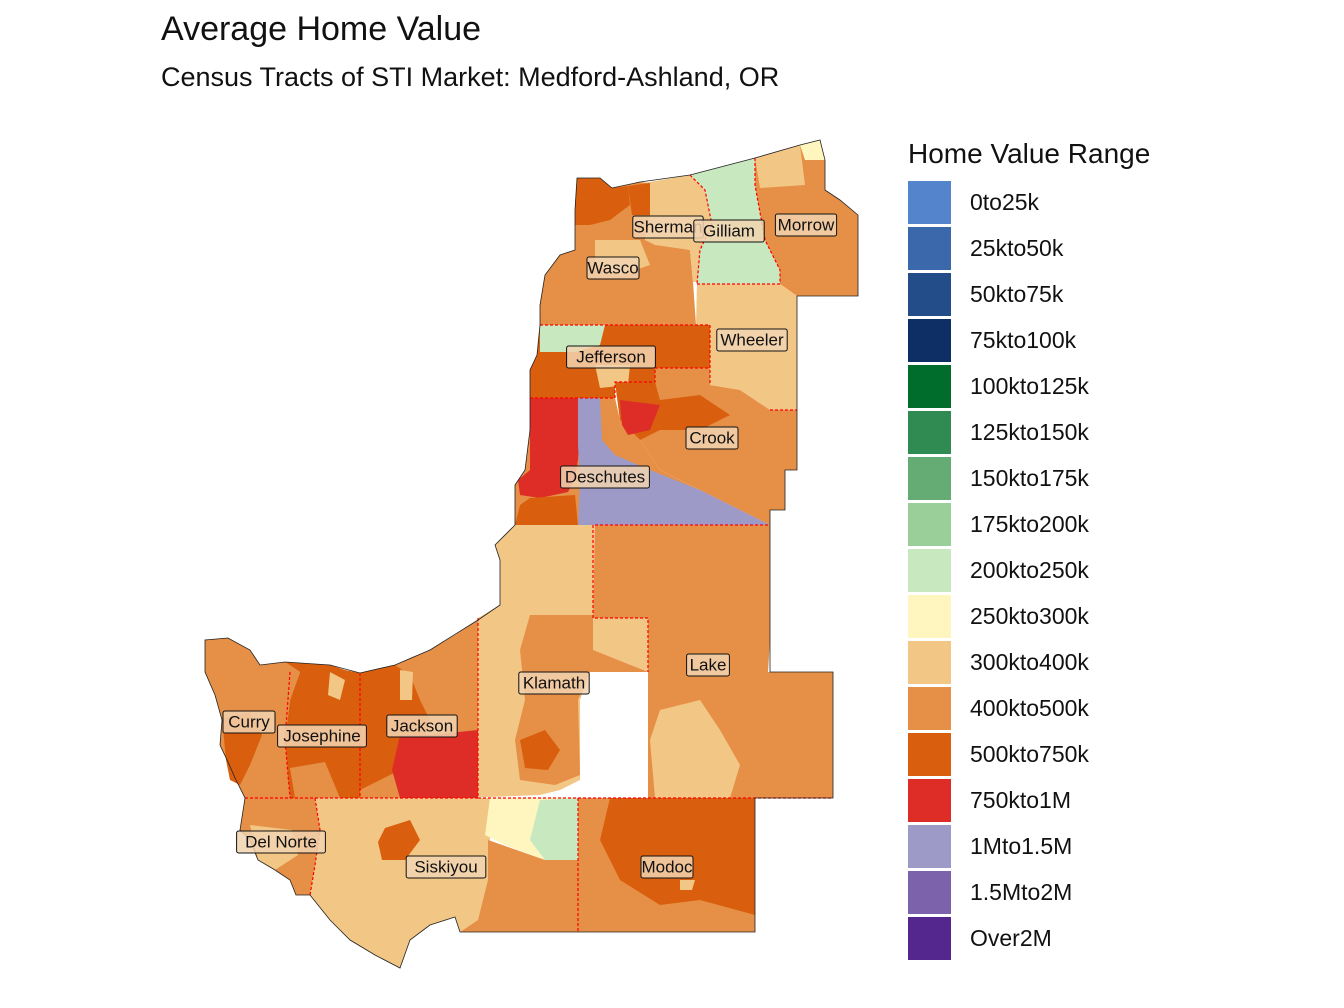 The image size is (1344, 1008). I want to click on region-jackson-tract-b, so click(406, 685).